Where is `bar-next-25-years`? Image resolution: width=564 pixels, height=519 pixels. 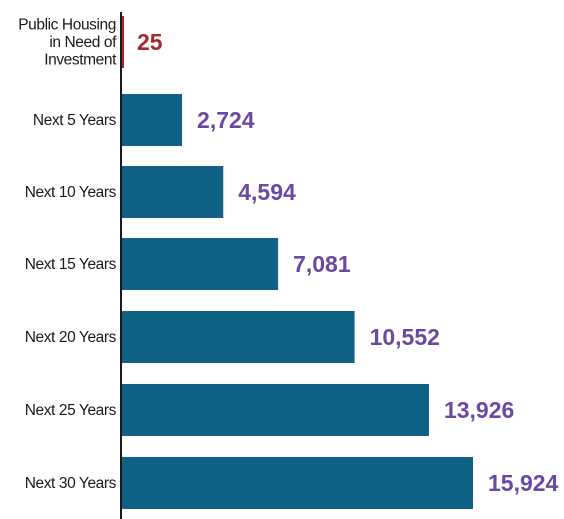
bar-next-25-years is located at coordinates (275, 410).